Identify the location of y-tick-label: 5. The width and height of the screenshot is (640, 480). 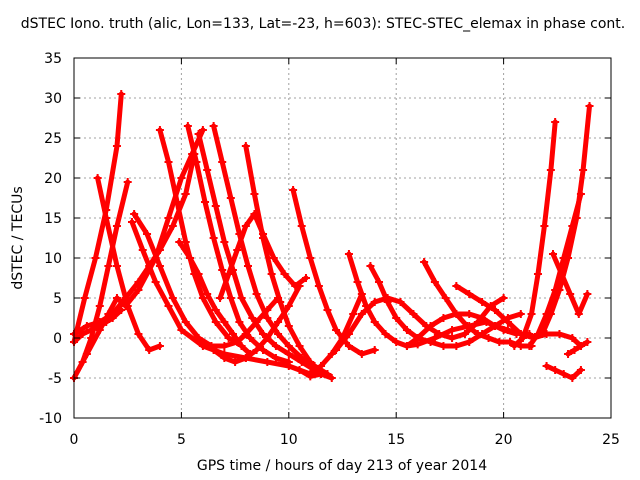
(57, 299).